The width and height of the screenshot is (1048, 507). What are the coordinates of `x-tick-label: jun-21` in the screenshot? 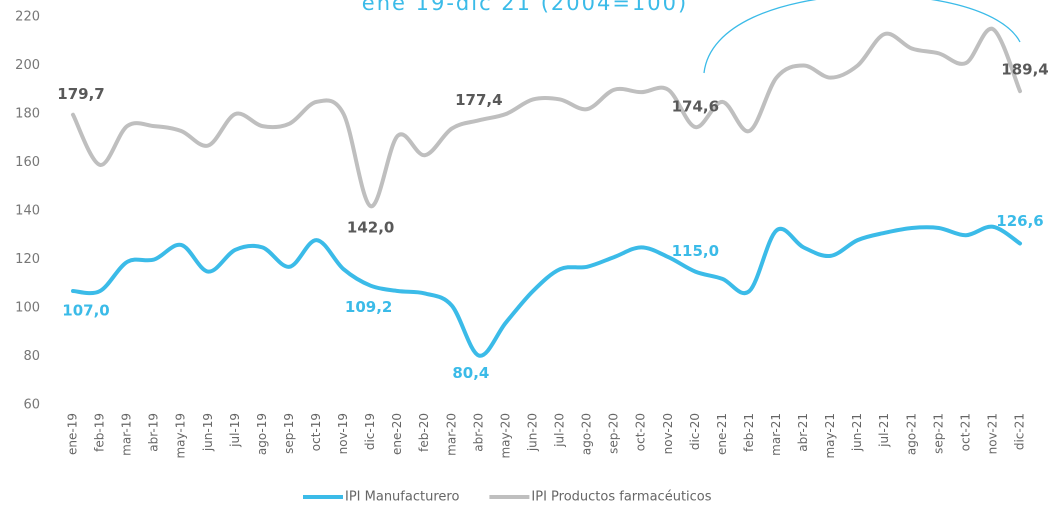 It's located at (857, 432).